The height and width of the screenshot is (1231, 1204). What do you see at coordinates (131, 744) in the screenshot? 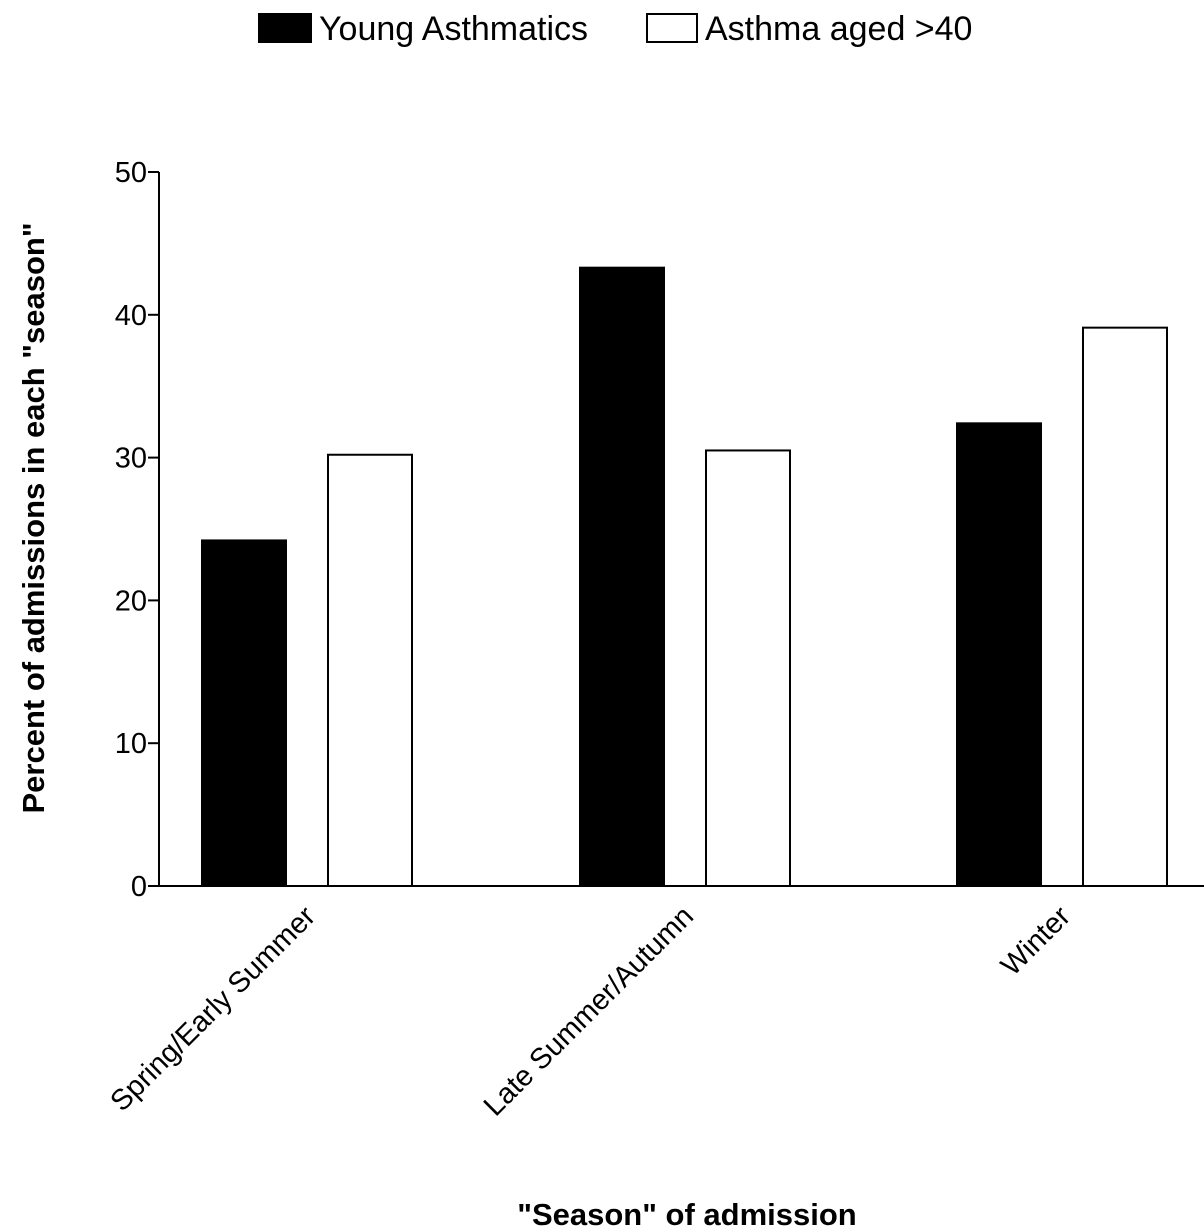
I see `y-tick-label: 10` at bounding box center [131, 744].